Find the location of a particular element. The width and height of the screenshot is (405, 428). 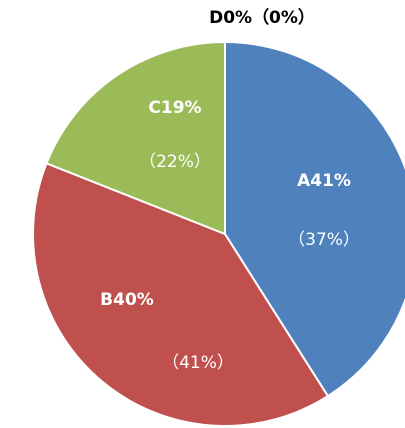

value-label: 19% is located at coordinates (181, 108).